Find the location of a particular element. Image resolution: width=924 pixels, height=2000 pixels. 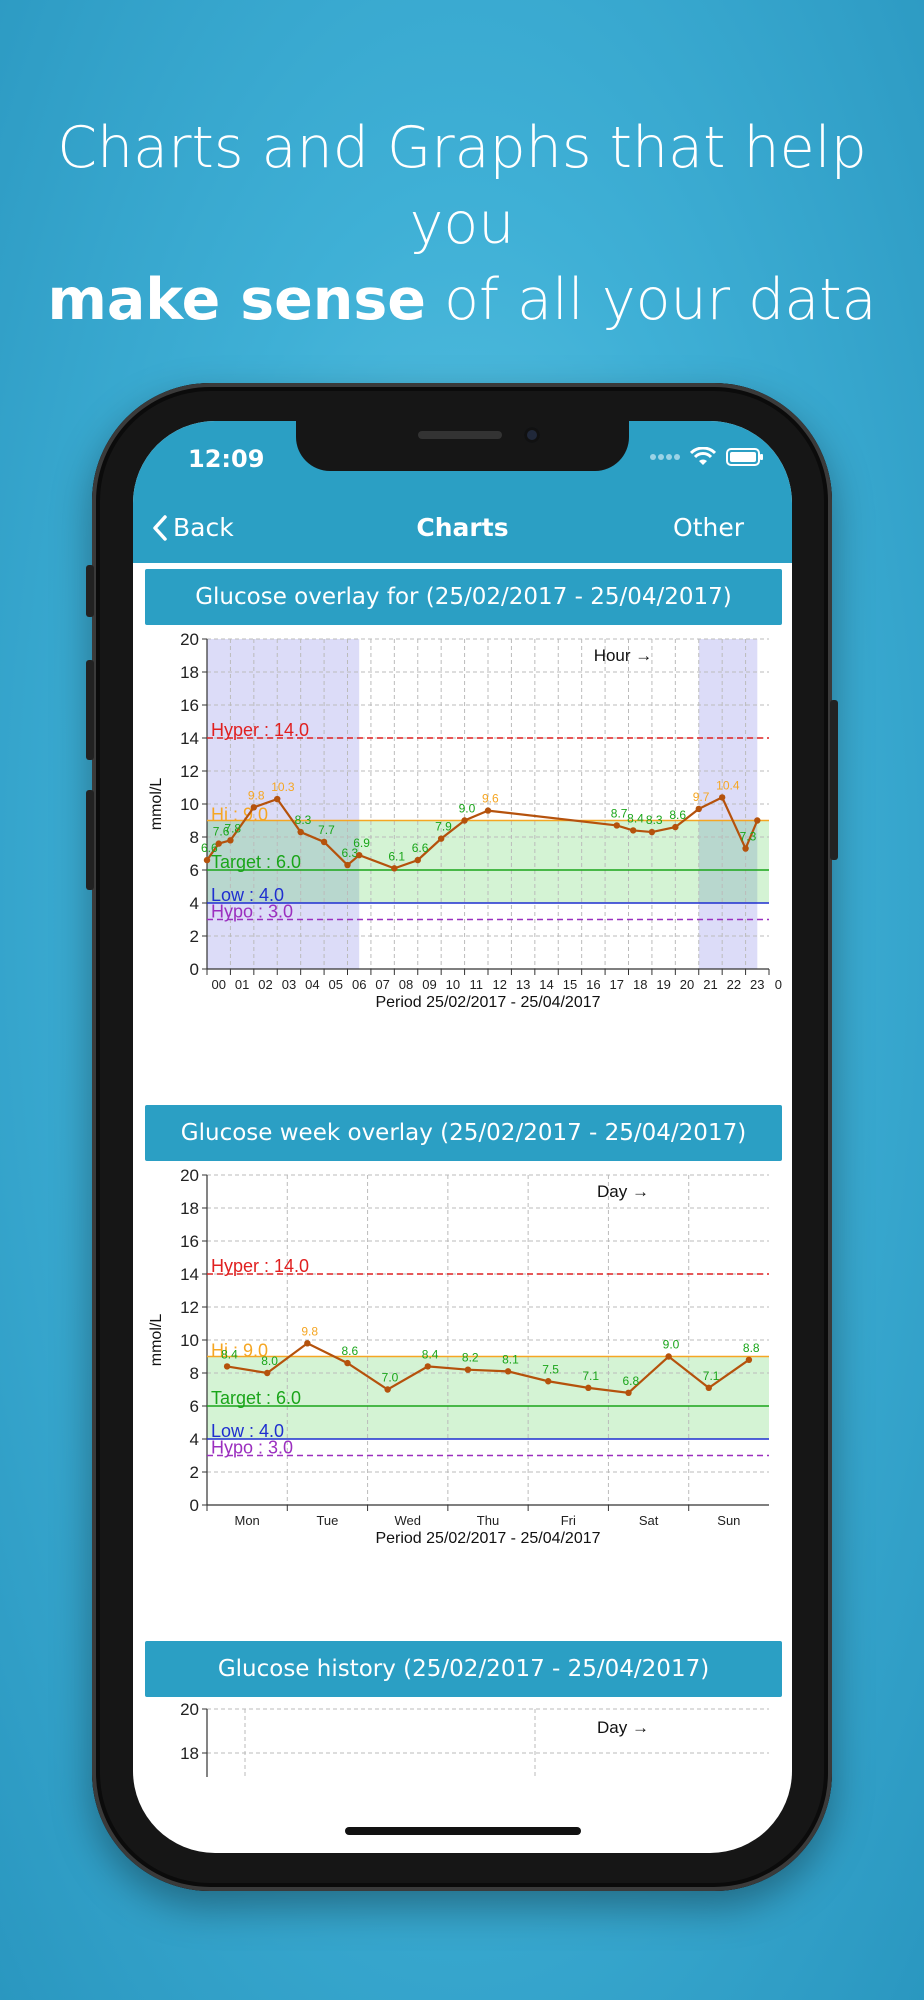

x-axis-title: Period 25/02/2017 - 25/04/2017 is located at coordinates (487, 1538).